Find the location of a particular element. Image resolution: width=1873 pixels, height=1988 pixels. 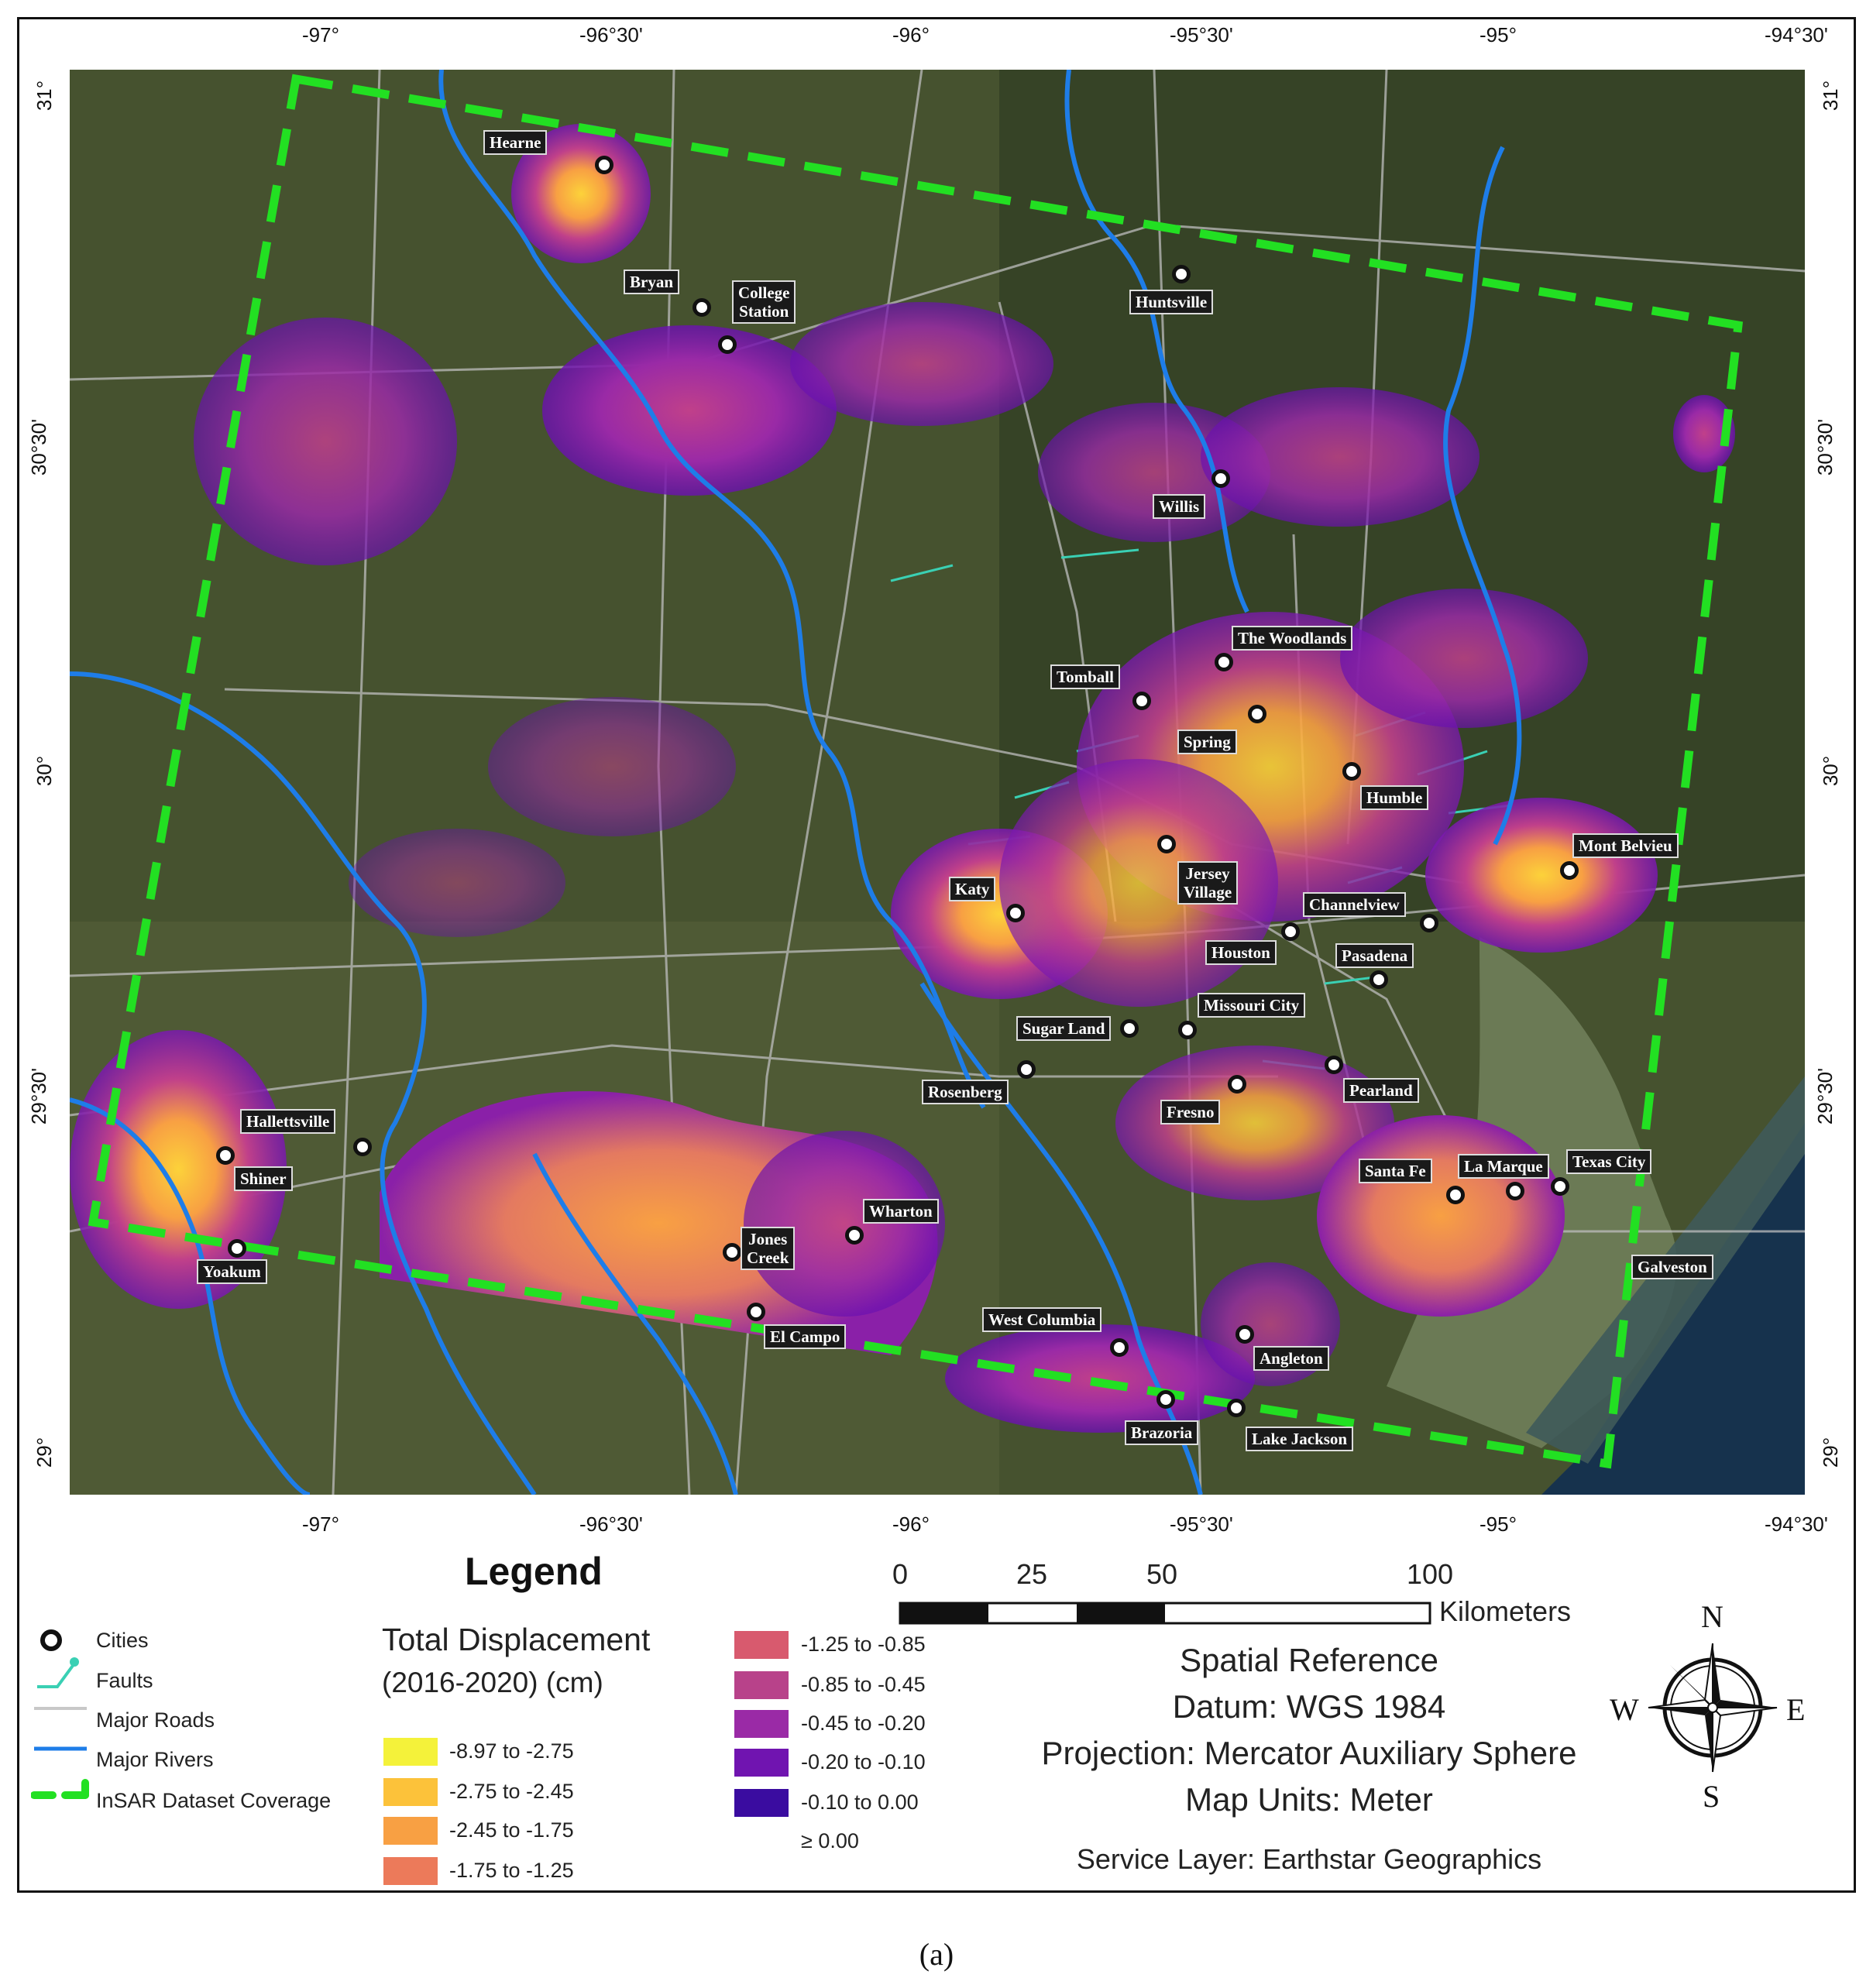

city-dot-tomball is located at coordinates (1141, 701).